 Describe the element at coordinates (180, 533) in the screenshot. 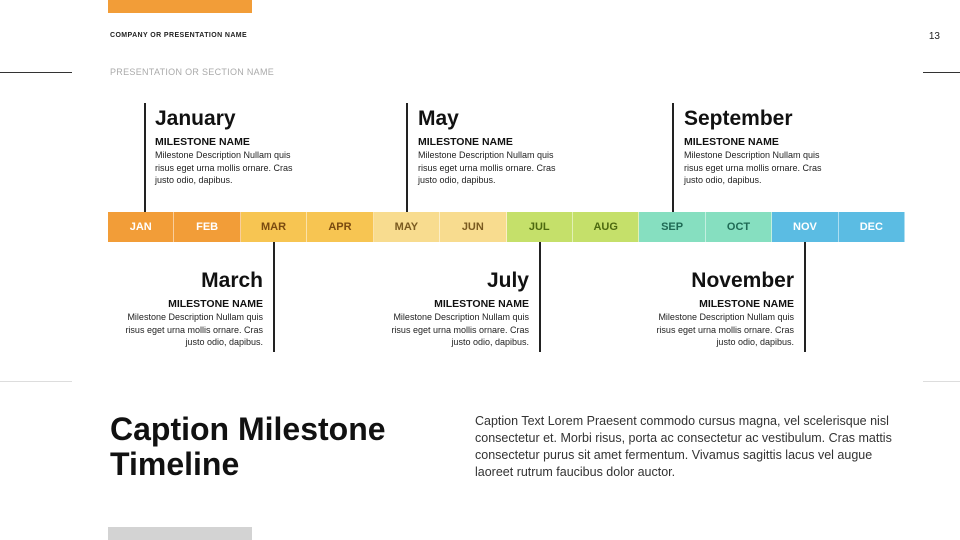

I see `footer-bar` at that location.